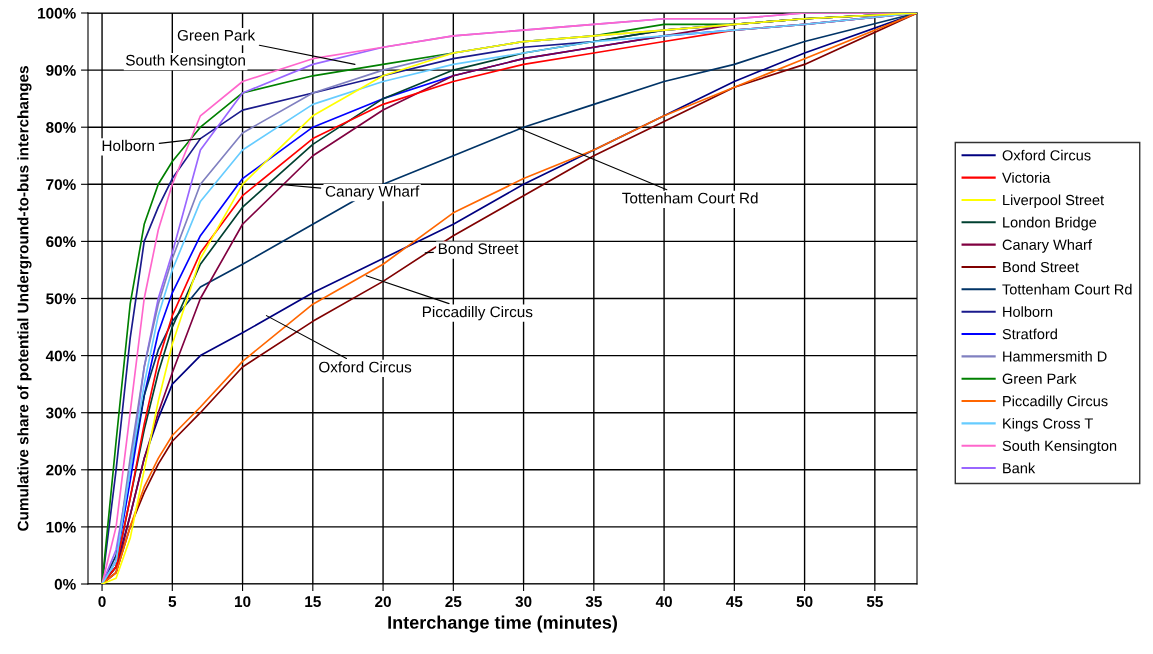 The height and width of the screenshot is (654, 1153). What do you see at coordinates (1028, 311) in the screenshot?
I see `legend-label: Holborn` at bounding box center [1028, 311].